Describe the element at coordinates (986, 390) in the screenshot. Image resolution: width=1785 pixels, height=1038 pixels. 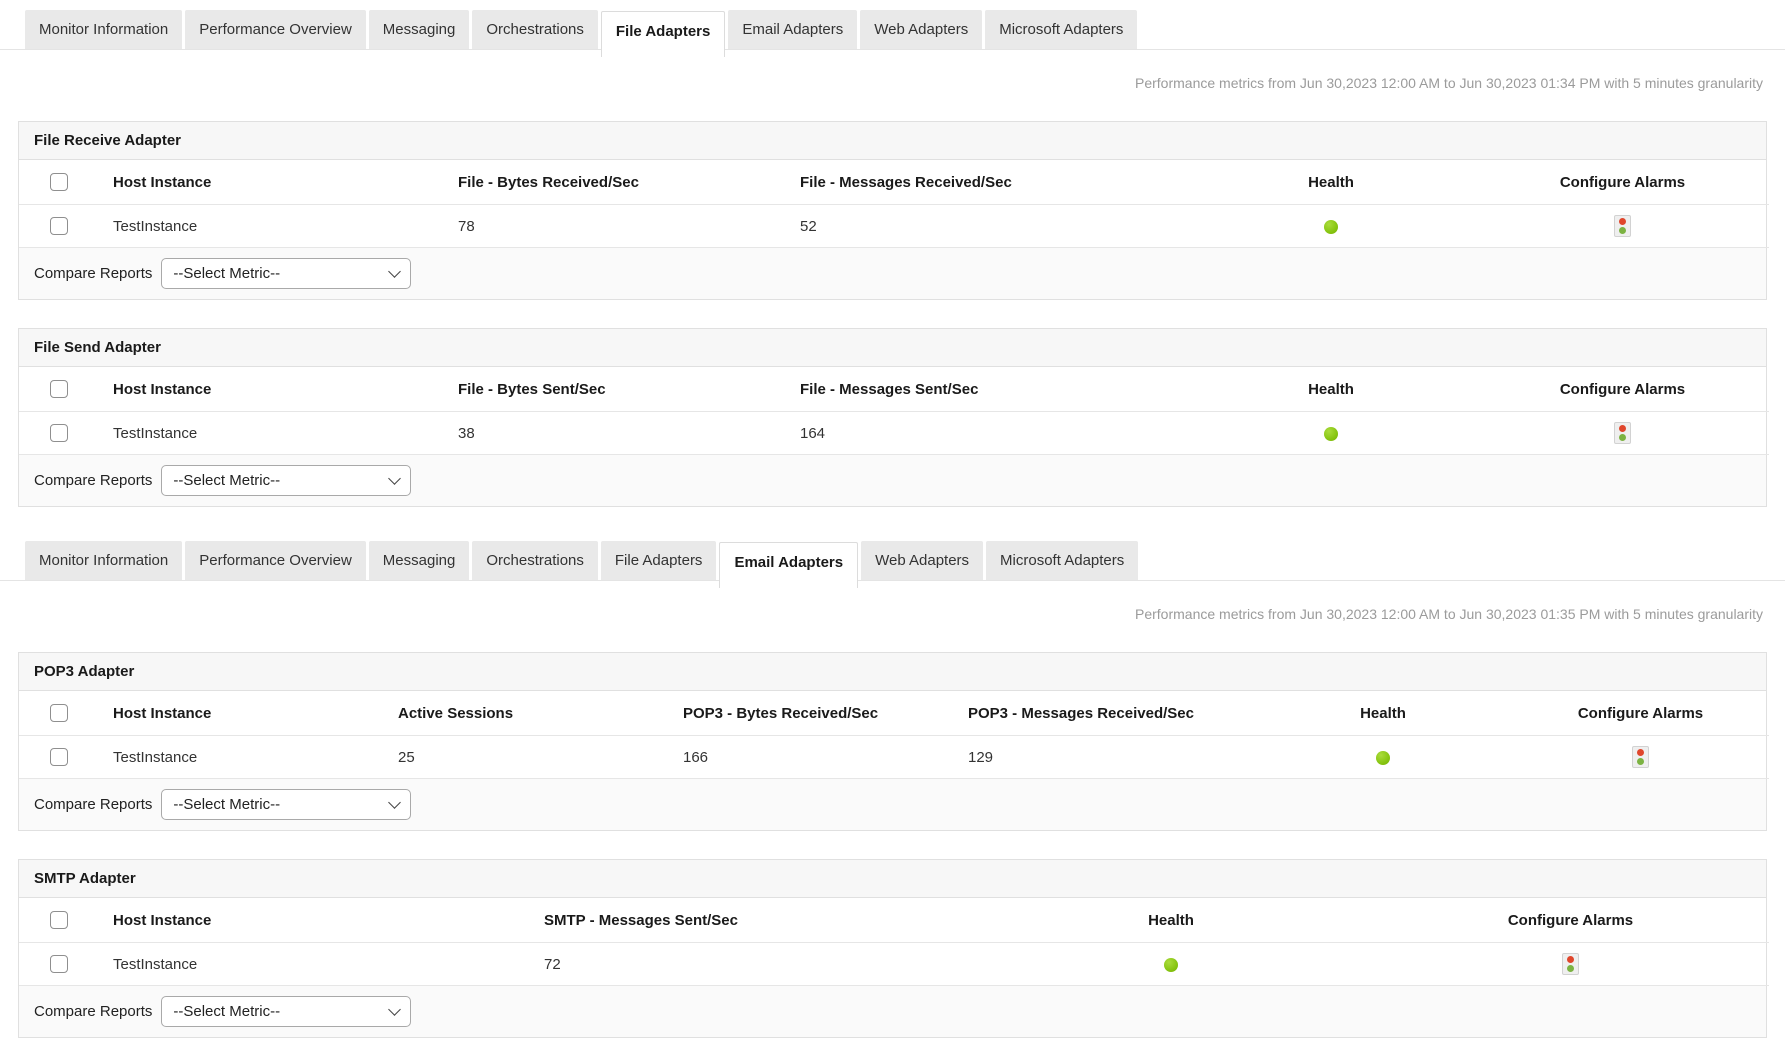
I see `col-messages-sent: File - Messages Sent/Sec` at that location.